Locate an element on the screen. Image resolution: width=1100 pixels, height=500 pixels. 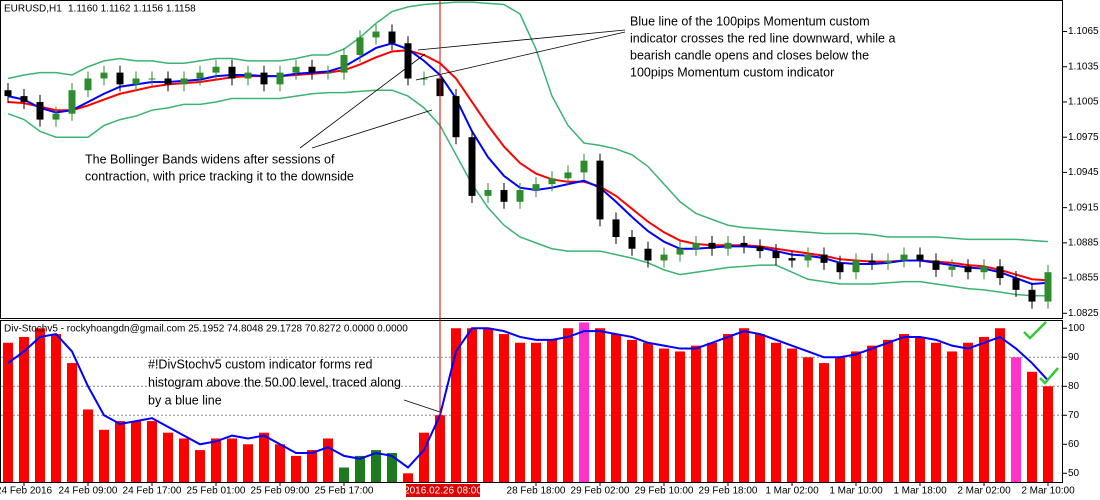
annotation: #!DivStochv5 custom indicator forms red is located at coordinates (260, 364).